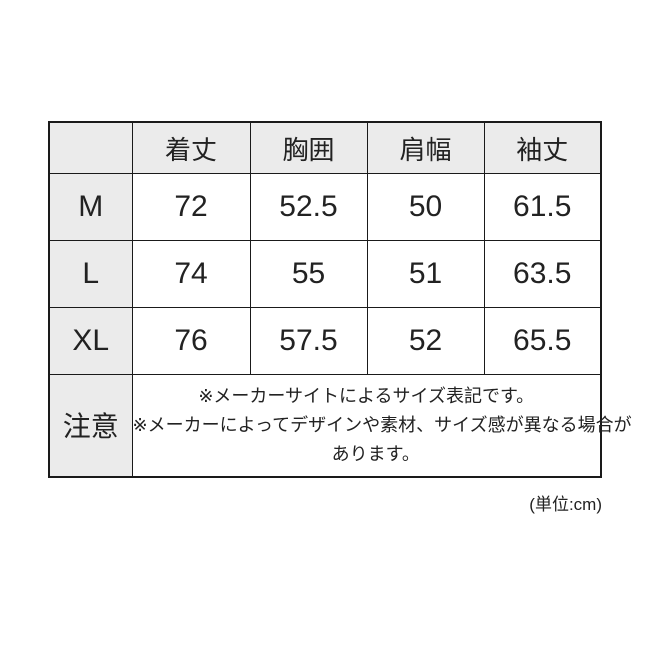 The image size is (650, 650). What do you see at coordinates (90, 425) in the screenshot?
I see `note-label: 注意` at bounding box center [90, 425].